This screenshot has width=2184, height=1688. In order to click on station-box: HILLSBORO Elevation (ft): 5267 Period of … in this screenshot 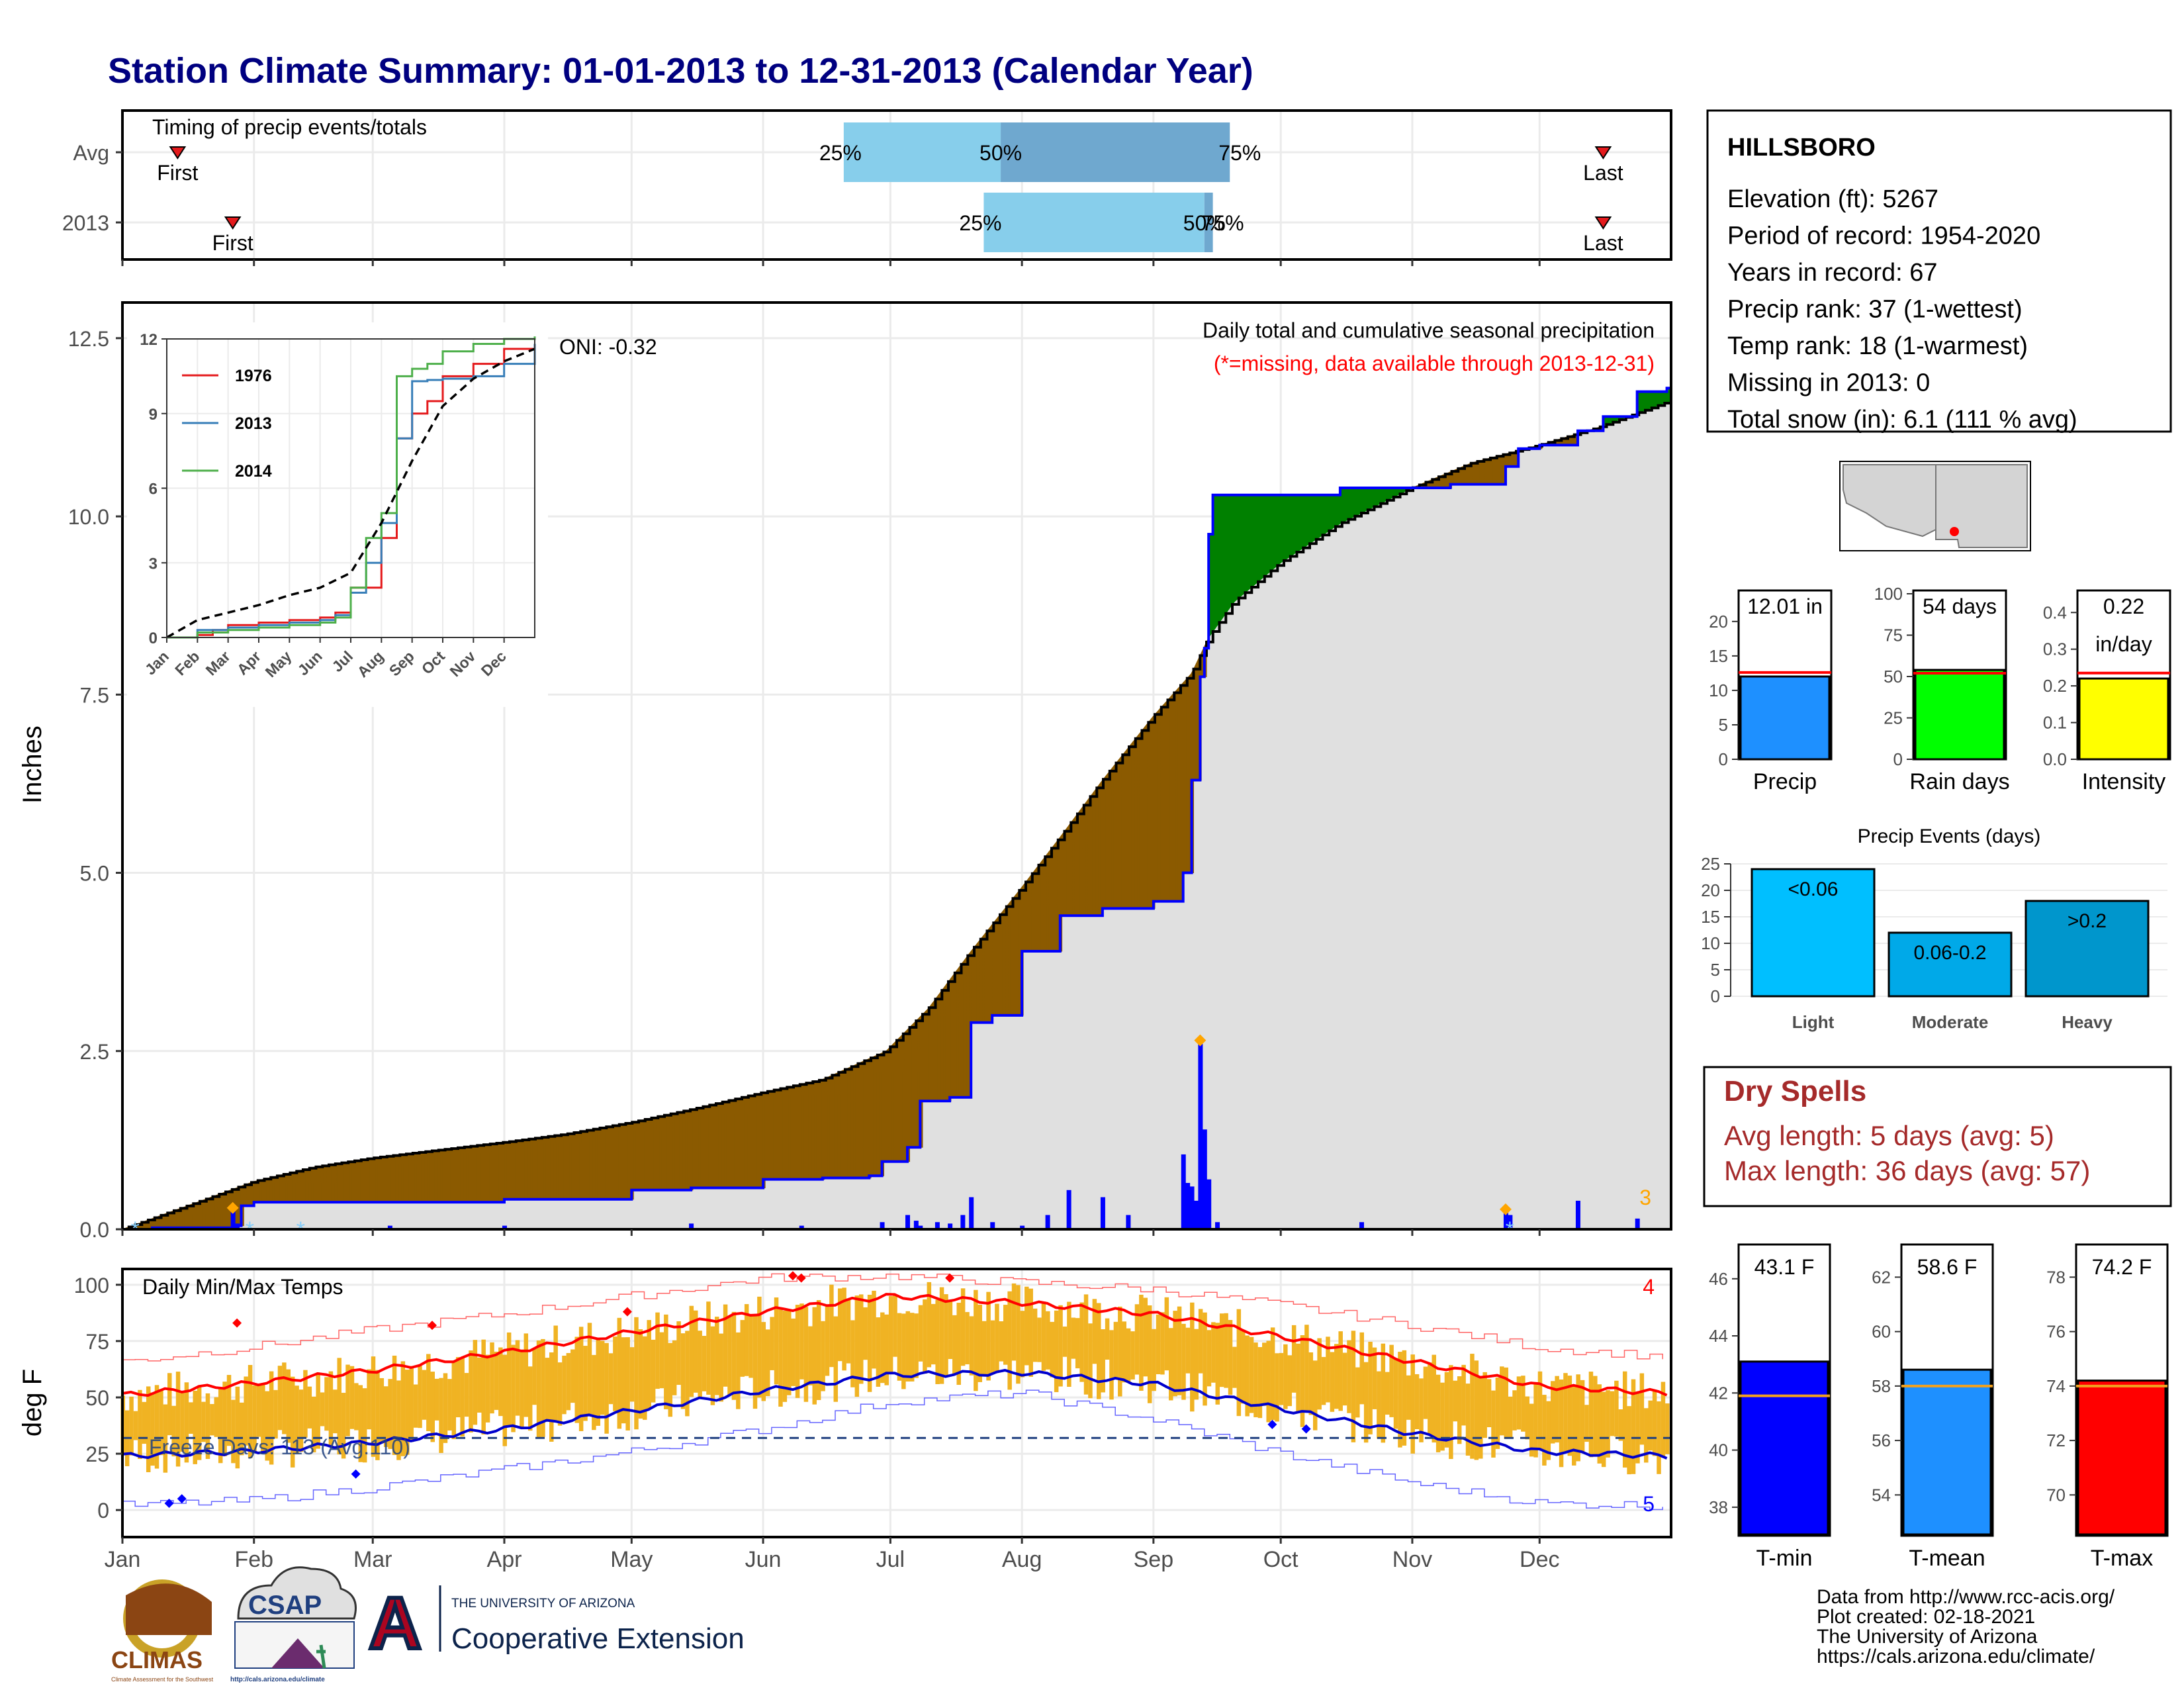, I will do `click(1939, 271)`.